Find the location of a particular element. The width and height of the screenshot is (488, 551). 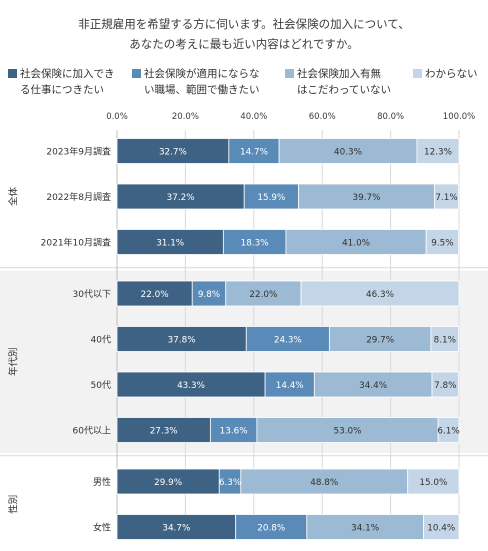

bar-segment-r8-s4 is located at coordinates (433, 481).